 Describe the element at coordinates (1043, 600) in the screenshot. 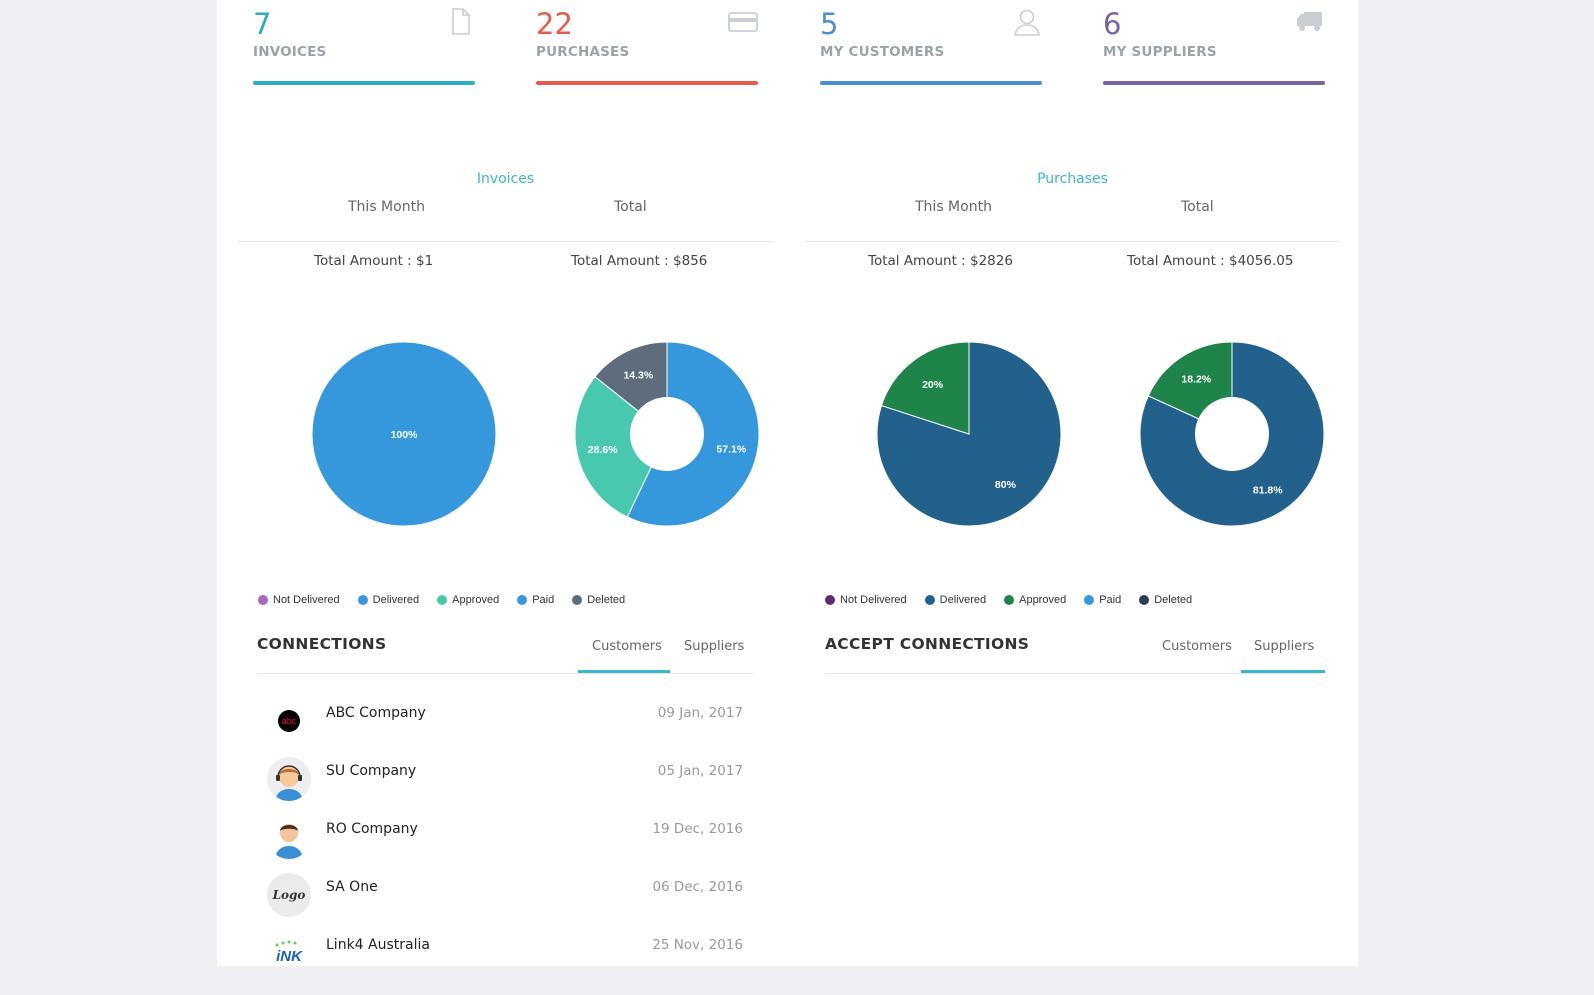

I see `legend-label: Approved` at that location.